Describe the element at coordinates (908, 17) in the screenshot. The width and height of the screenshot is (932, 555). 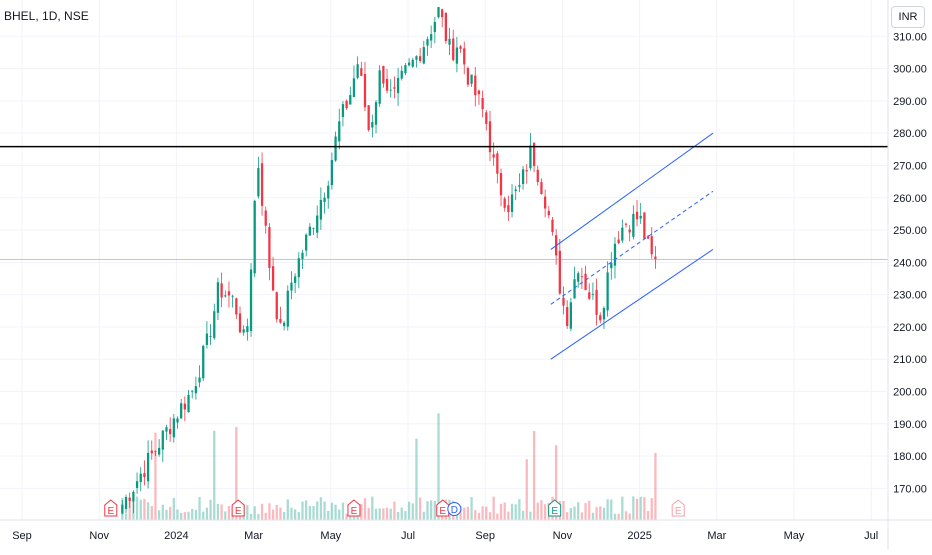
I see `currency-selector: INR` at that location.